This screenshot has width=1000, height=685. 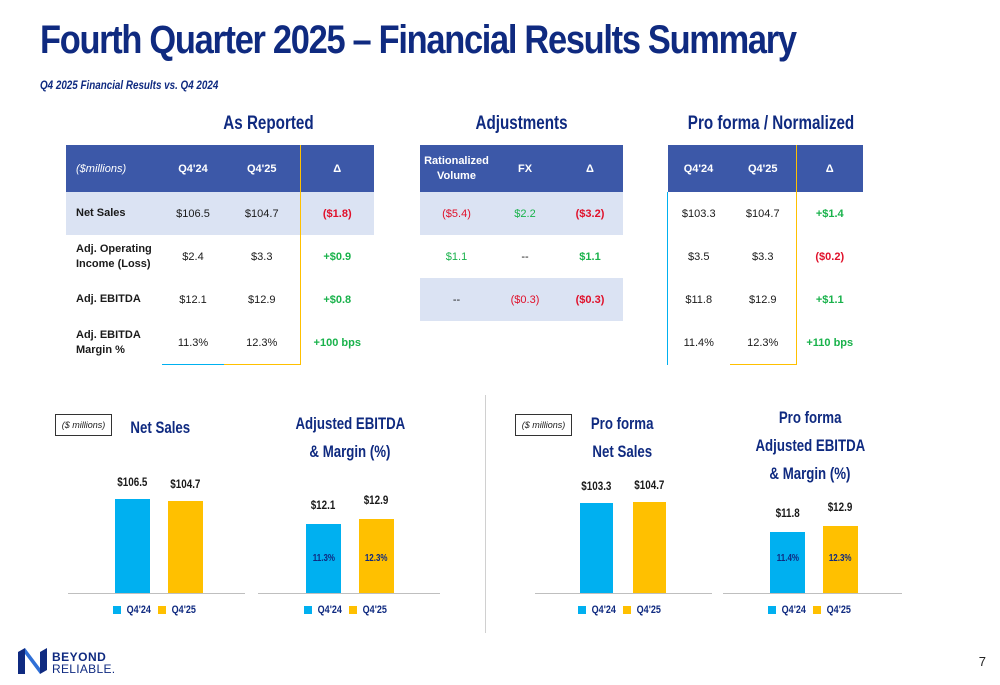 What do you see at coordinates (32, 661) in the screenshot?
I see `beyond-reliable-logo-icon` at bounding box center [32, 661].